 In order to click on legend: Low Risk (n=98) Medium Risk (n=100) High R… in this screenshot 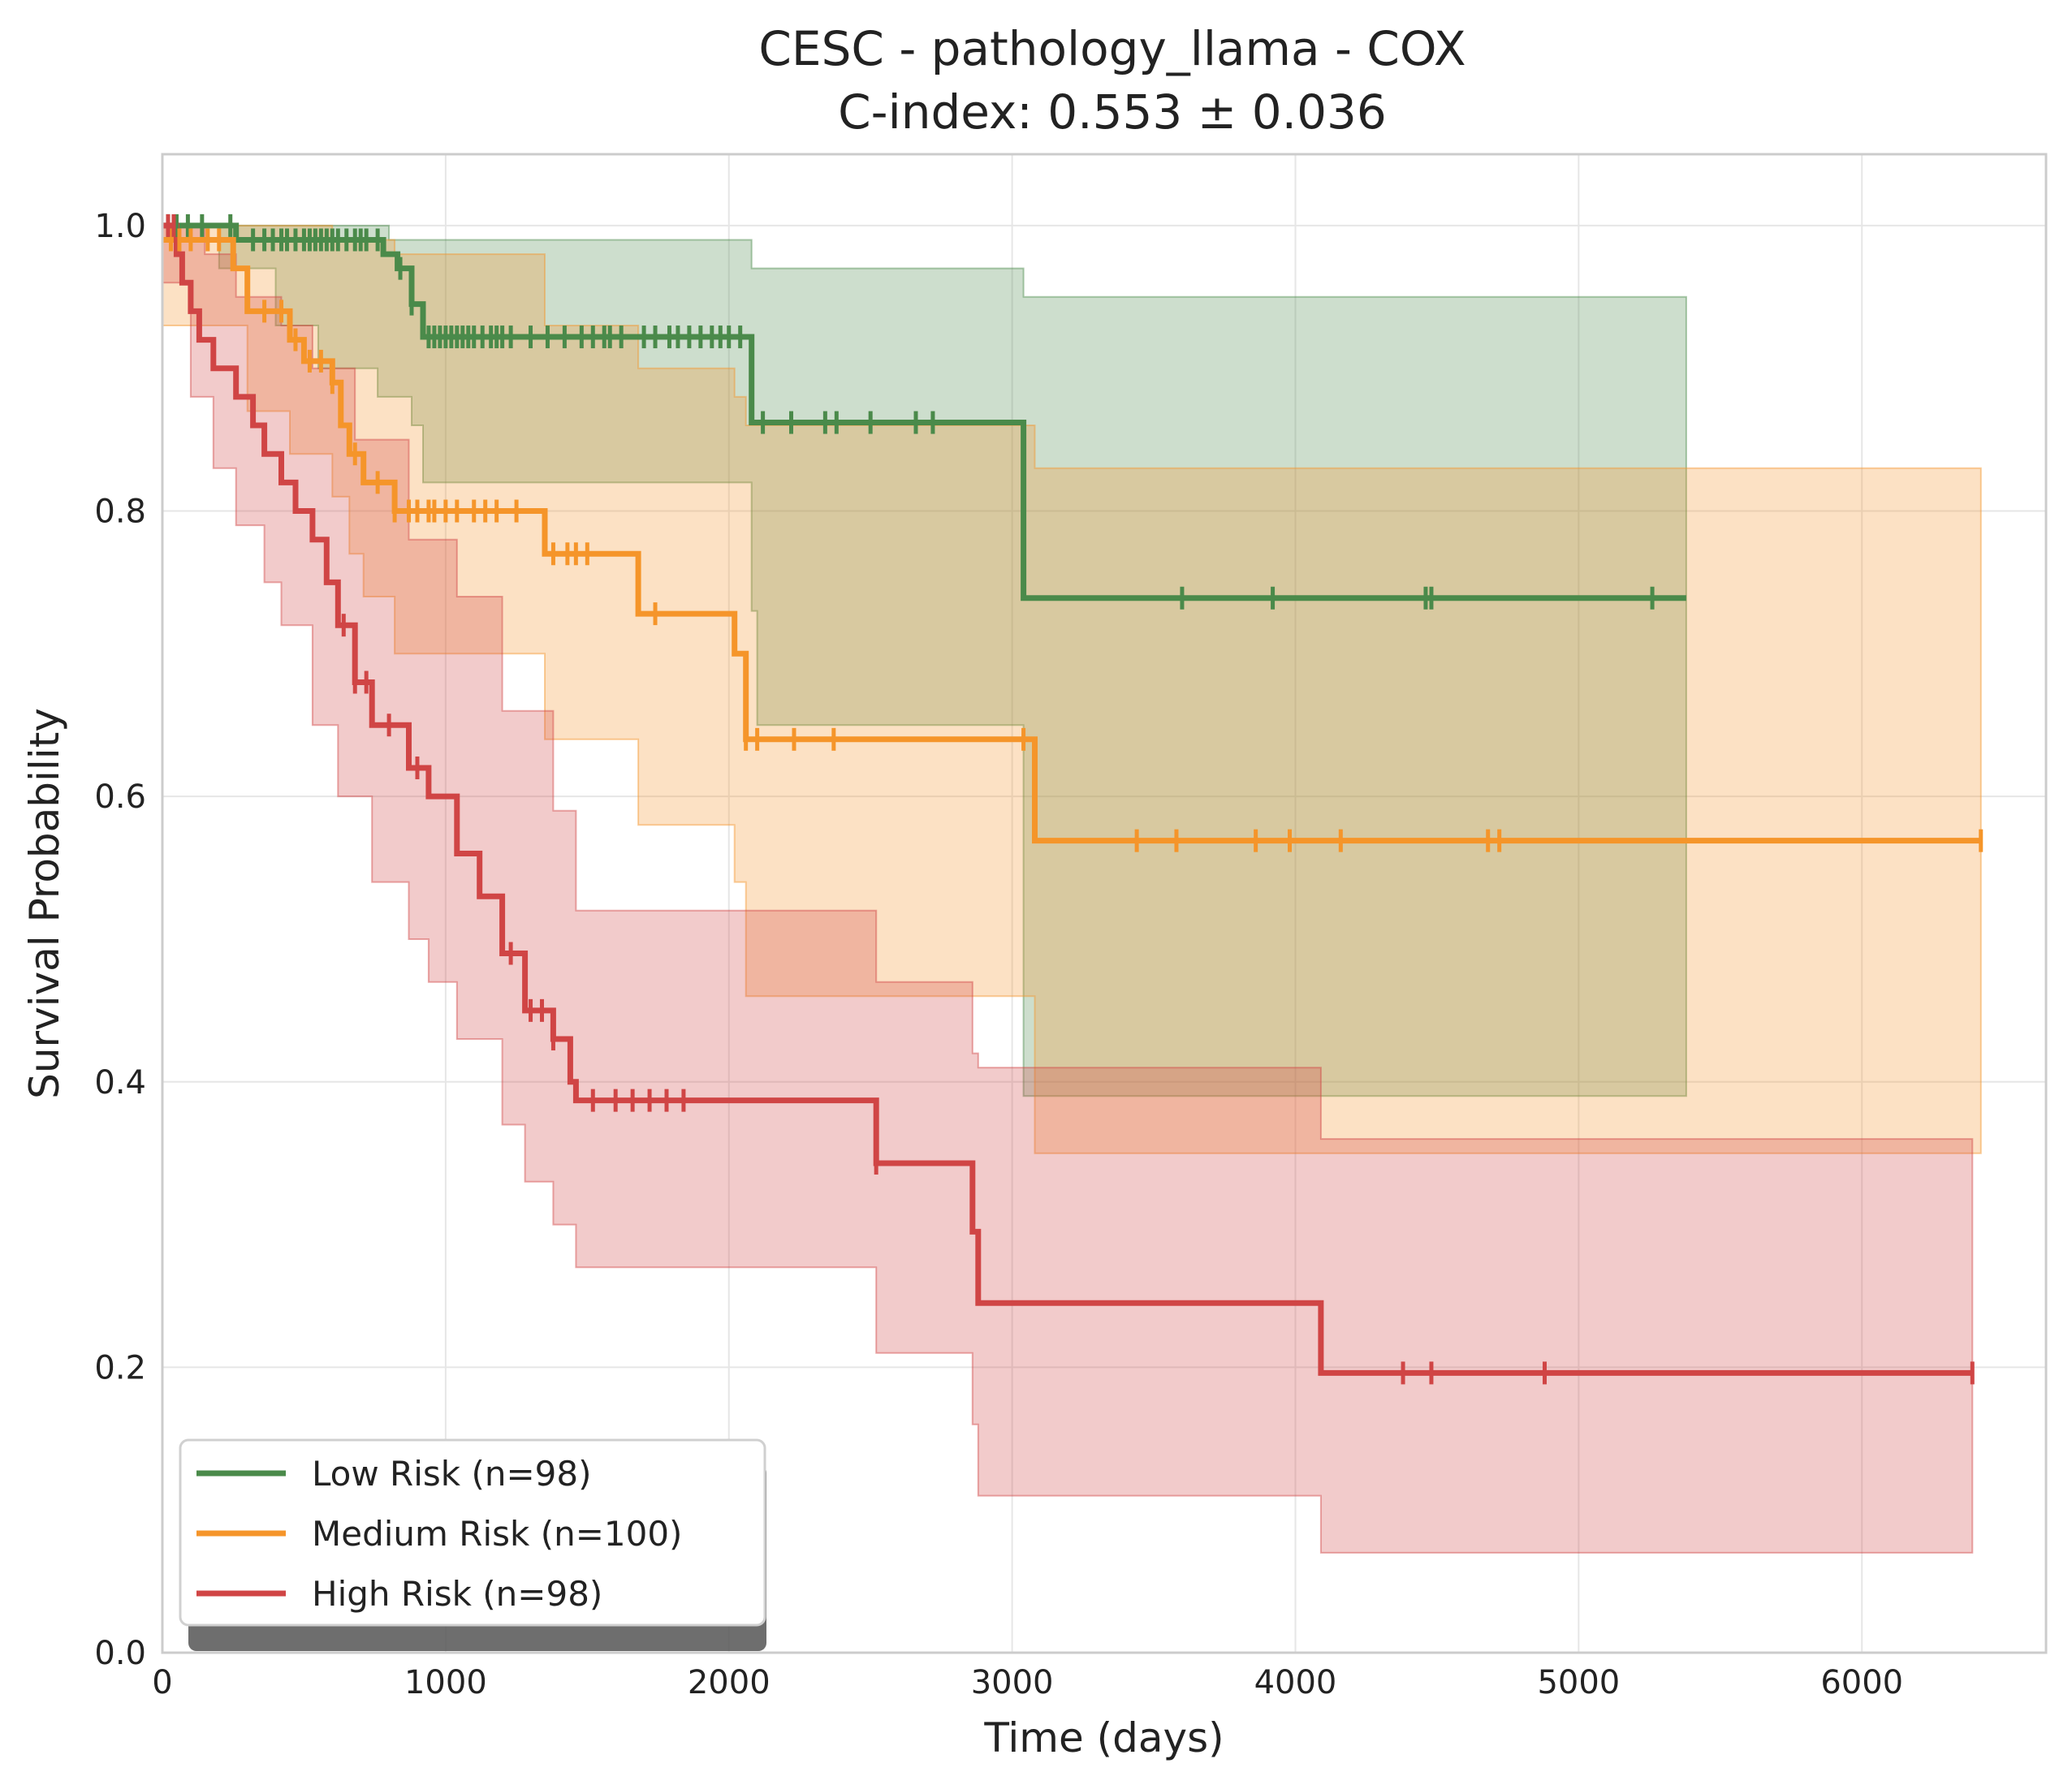, I will do `click(472, 1545)`.